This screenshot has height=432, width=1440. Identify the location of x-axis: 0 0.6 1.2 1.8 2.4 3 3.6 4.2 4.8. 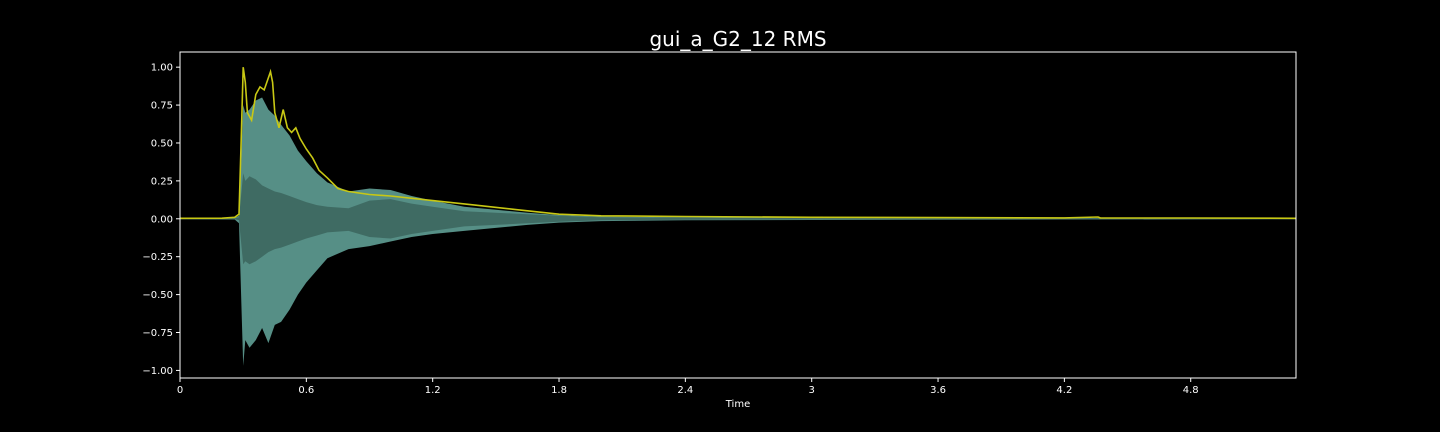
(688, 387).